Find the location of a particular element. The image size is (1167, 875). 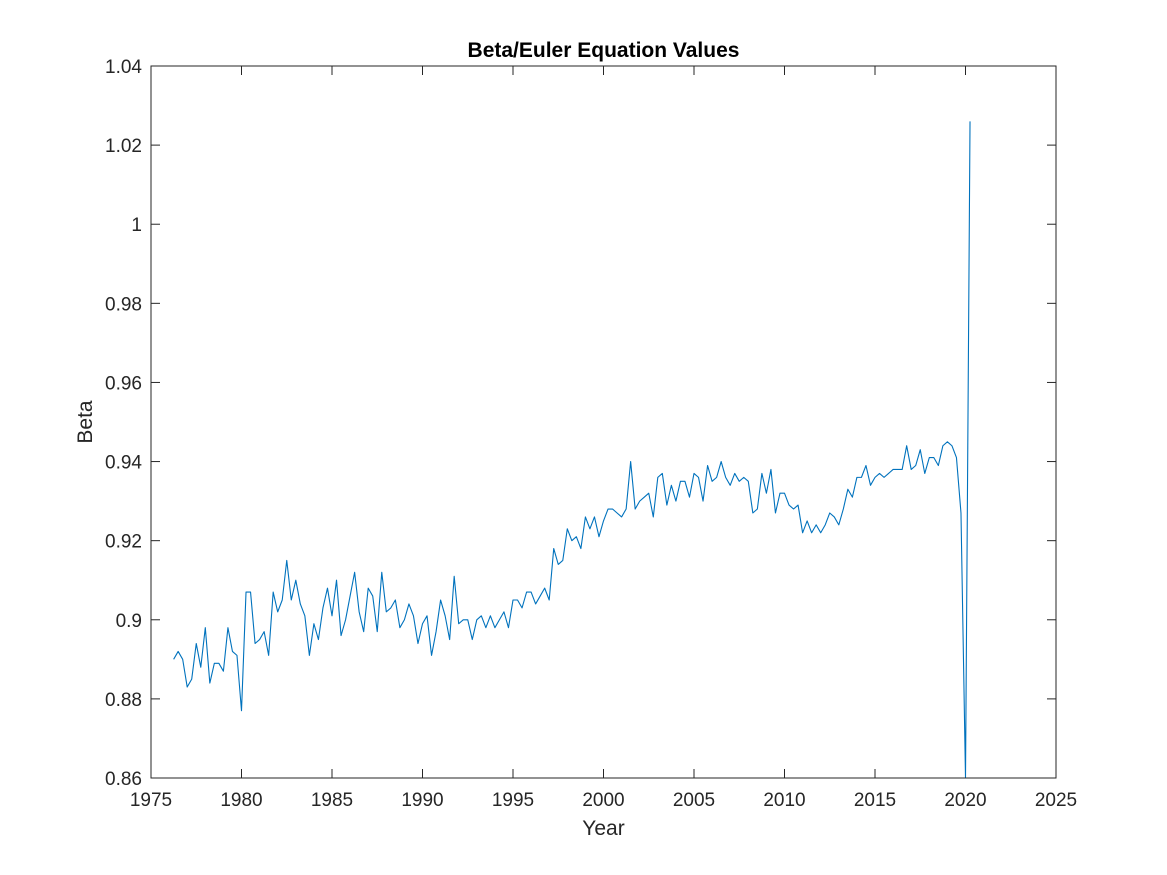

x-tick-label: 2020 is located at coordinates (965, 800).